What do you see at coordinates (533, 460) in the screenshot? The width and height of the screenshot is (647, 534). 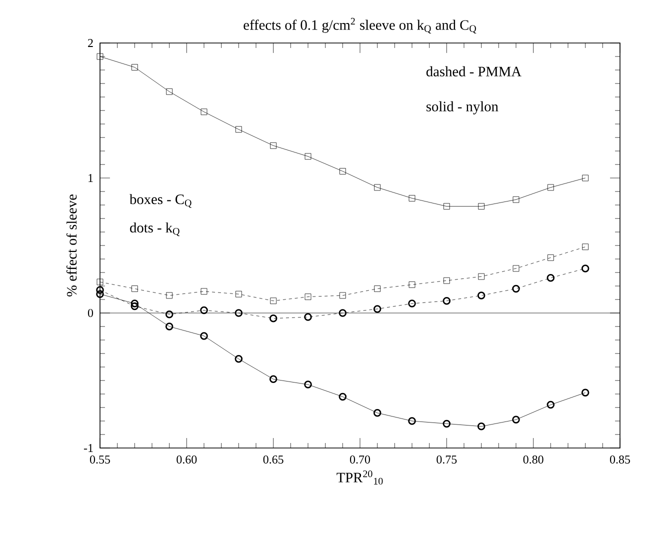 I see `x-tick-label: 0.80` at bounding box center [533, 460].